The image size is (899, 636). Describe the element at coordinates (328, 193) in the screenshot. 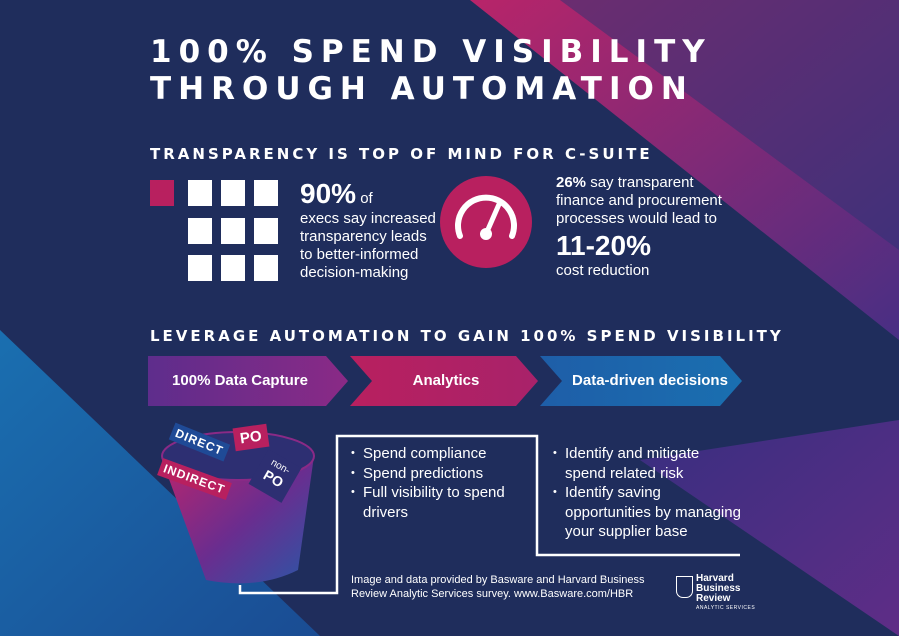

I see `stat-90-percent: 90%` at that location.